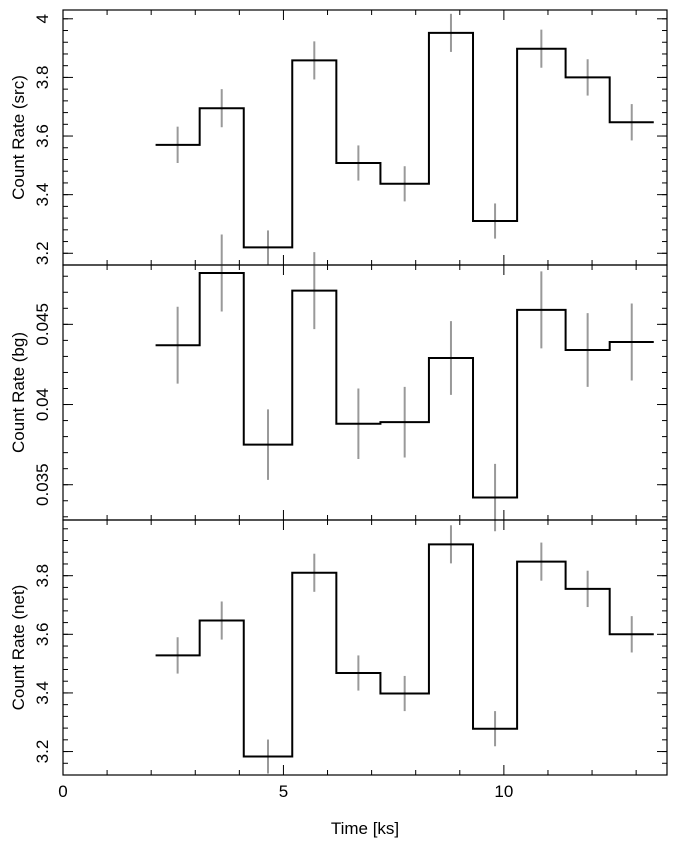  I want to click on y-axis-label: Count Rate (net), so click(18, 648).